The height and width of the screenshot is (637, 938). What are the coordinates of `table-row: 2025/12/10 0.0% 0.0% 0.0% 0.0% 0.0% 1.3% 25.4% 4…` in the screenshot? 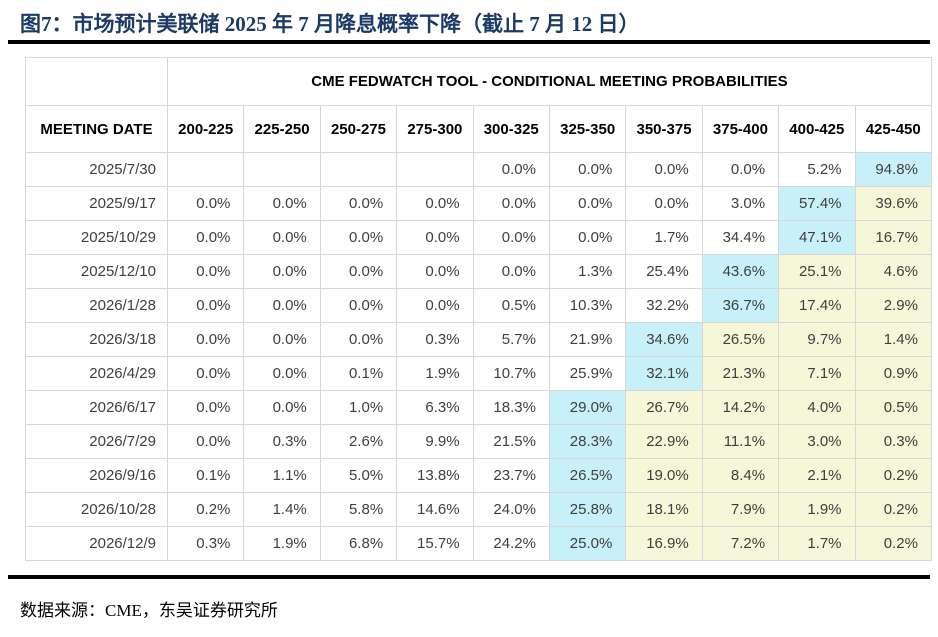 It's located at (478, 271).